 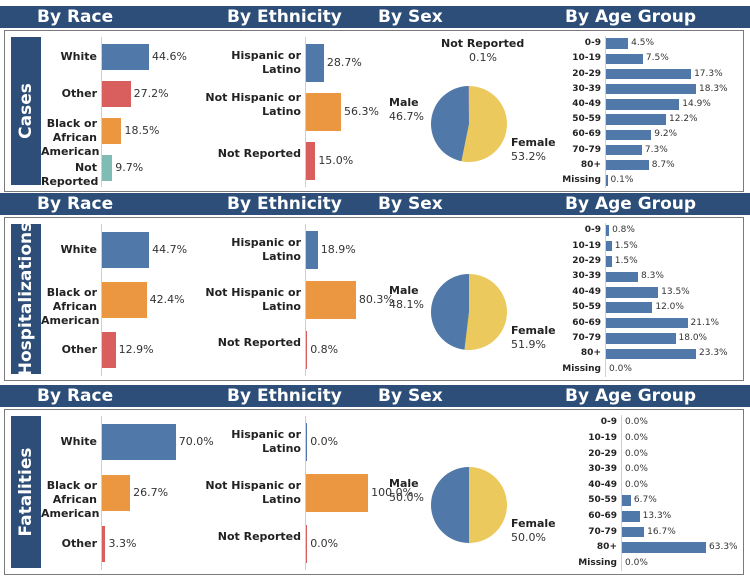 I want to click on age-label: Missing, so click(x=581, y=368).